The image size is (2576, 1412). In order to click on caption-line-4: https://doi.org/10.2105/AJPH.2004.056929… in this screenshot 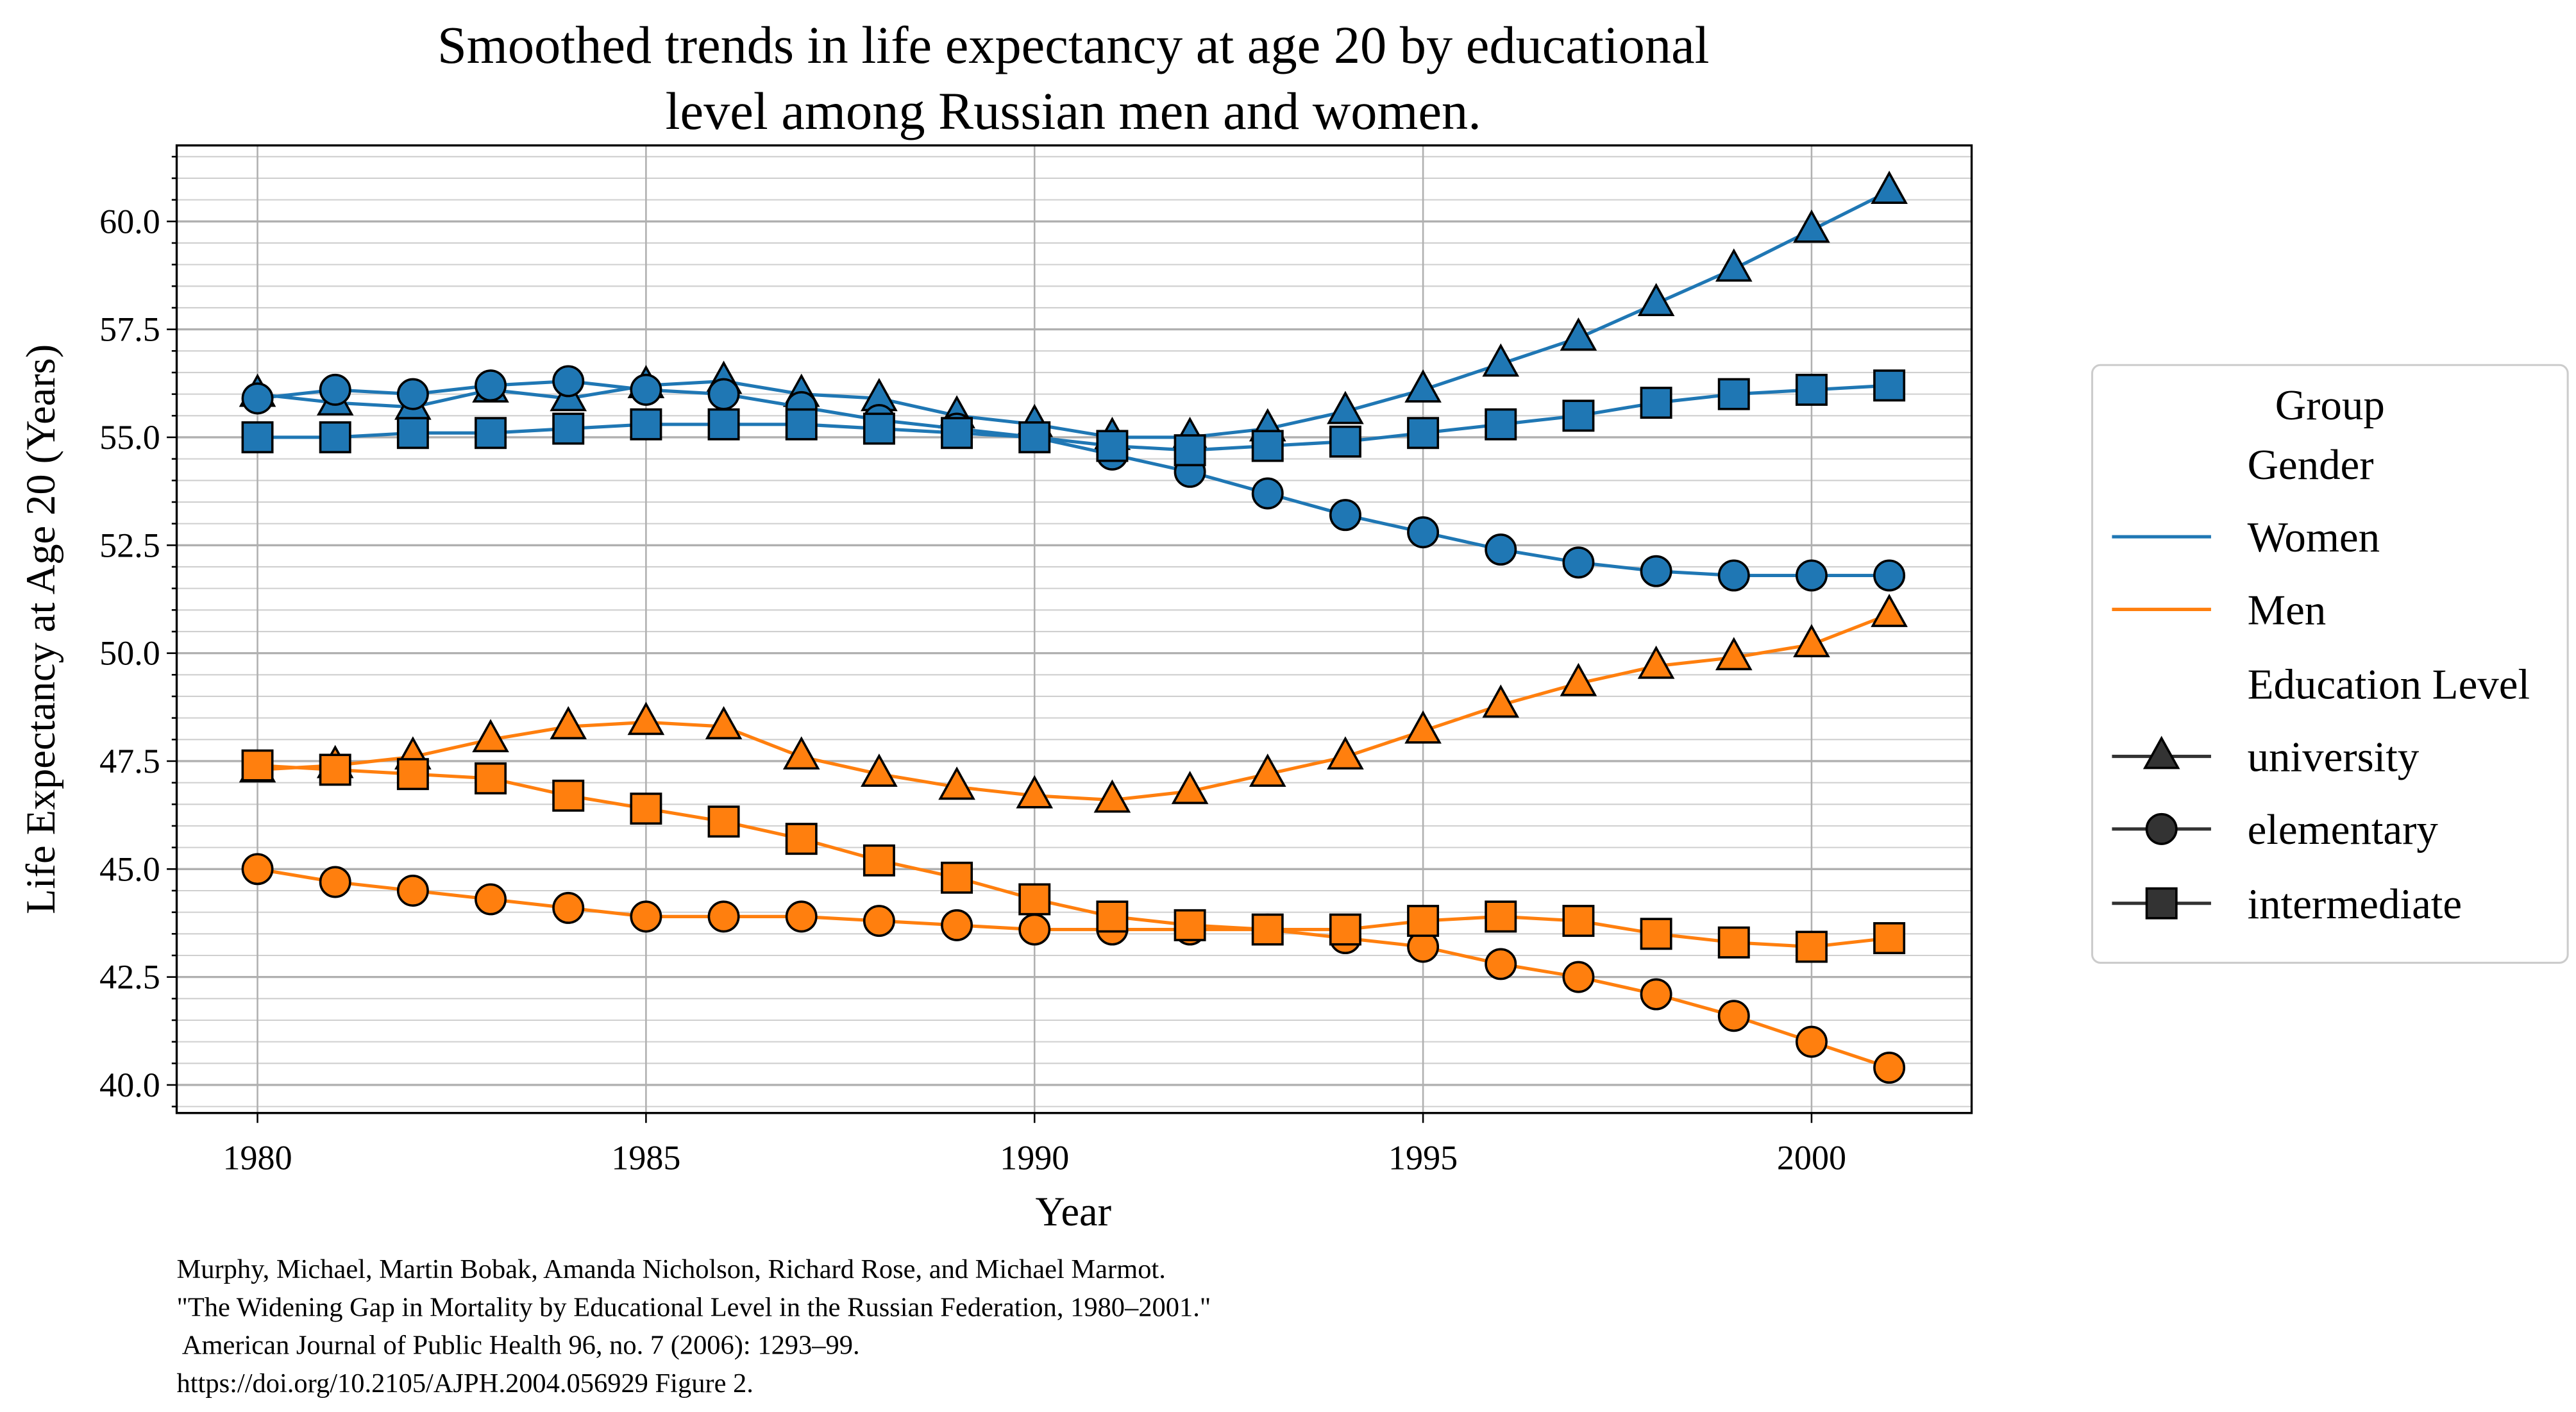, I will do `click(465, 1384)`.